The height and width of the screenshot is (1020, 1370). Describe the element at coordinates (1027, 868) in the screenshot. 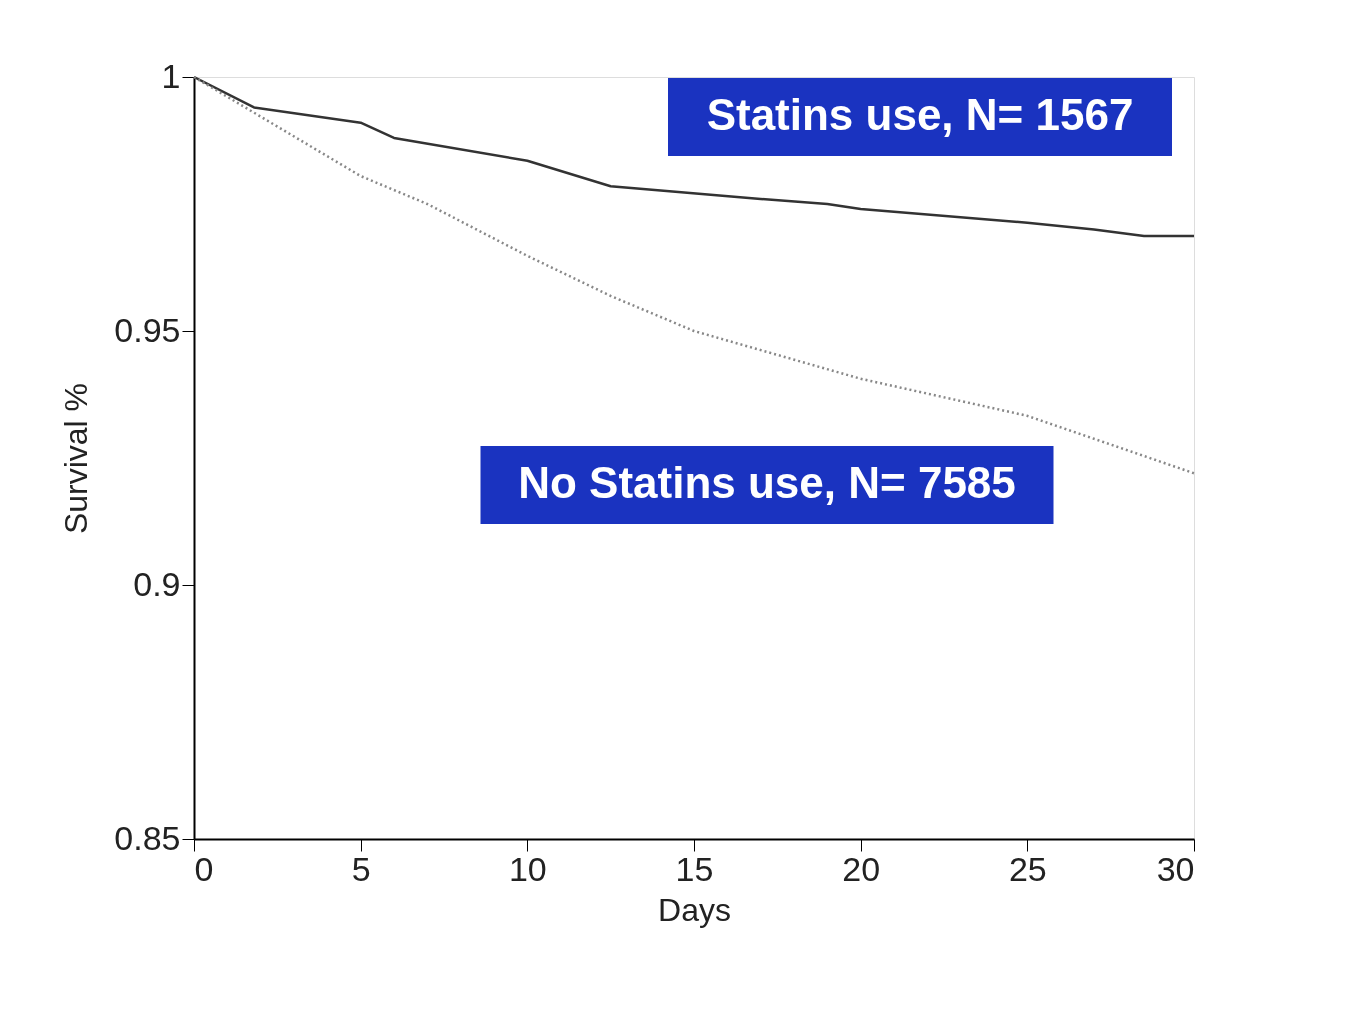

I see `x-tick-label: 25` at that location.